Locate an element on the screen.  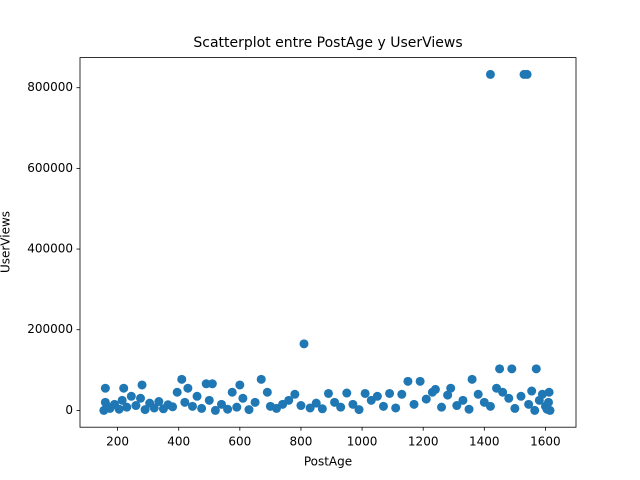
x-tick-label: 1400 is located at coordinates (484, 442).